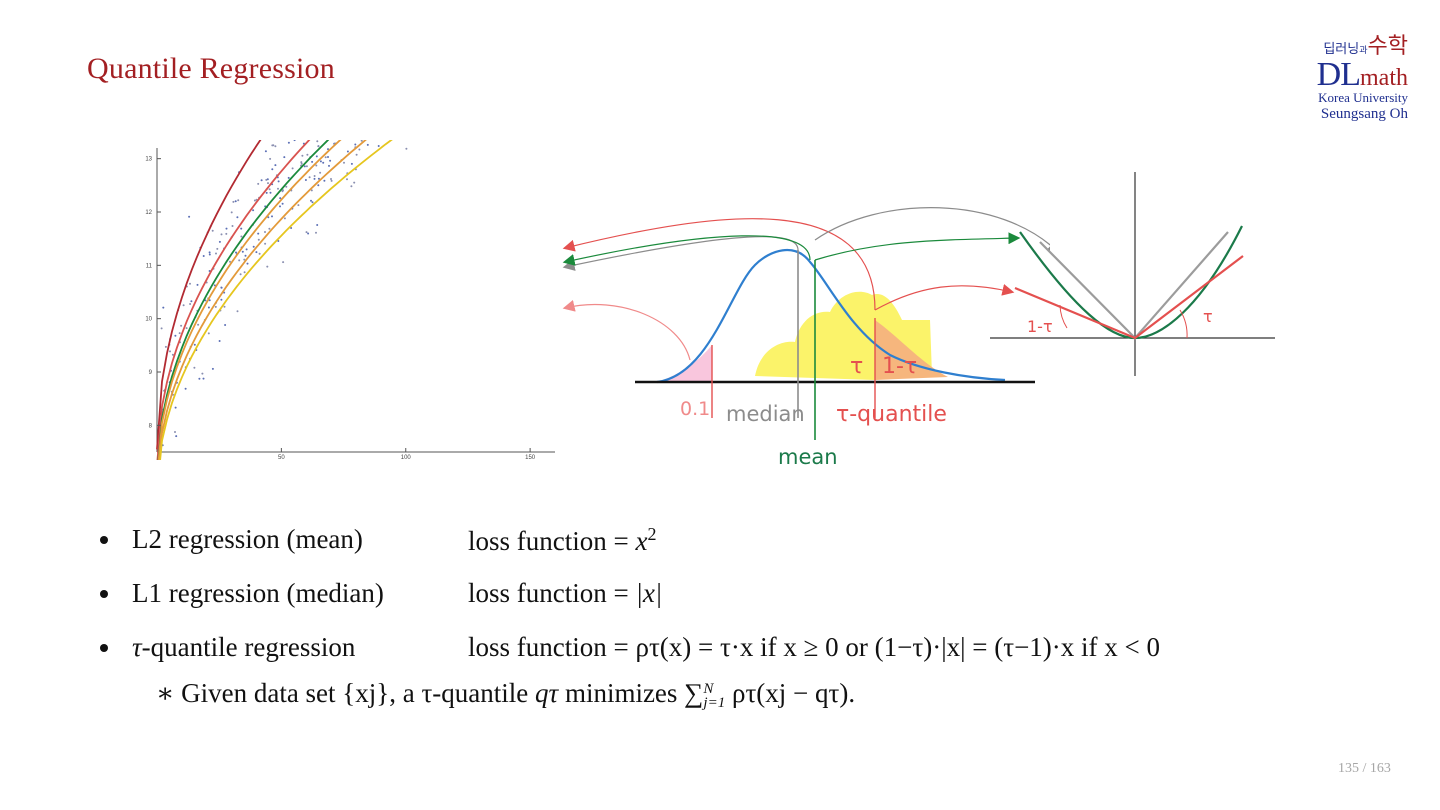 The image size is (1440, 810). What do you see at coordinates (932, 230) in the screenshot?
I see `arrow-median-to-loss` at bounding box center [932, 230].